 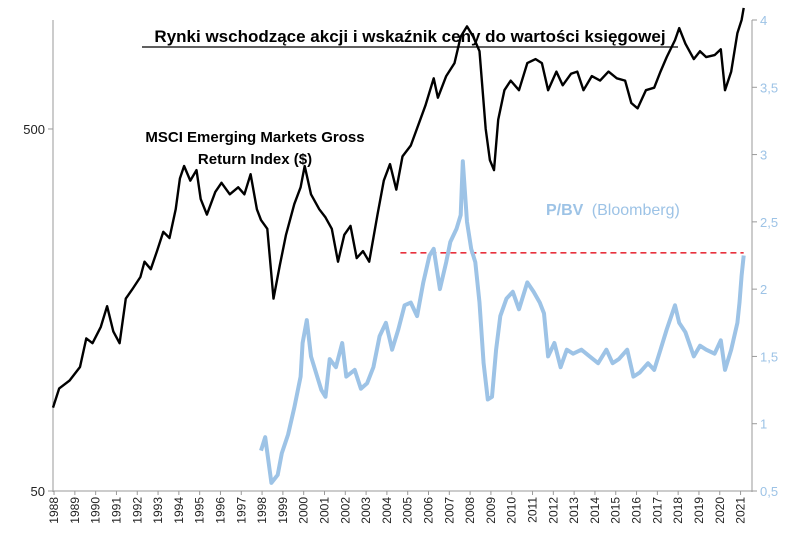 What do you see at coordinates (241, 510) in the screenshot?
I see `x-tick-label: 1997` at bounding box center [241, 510].